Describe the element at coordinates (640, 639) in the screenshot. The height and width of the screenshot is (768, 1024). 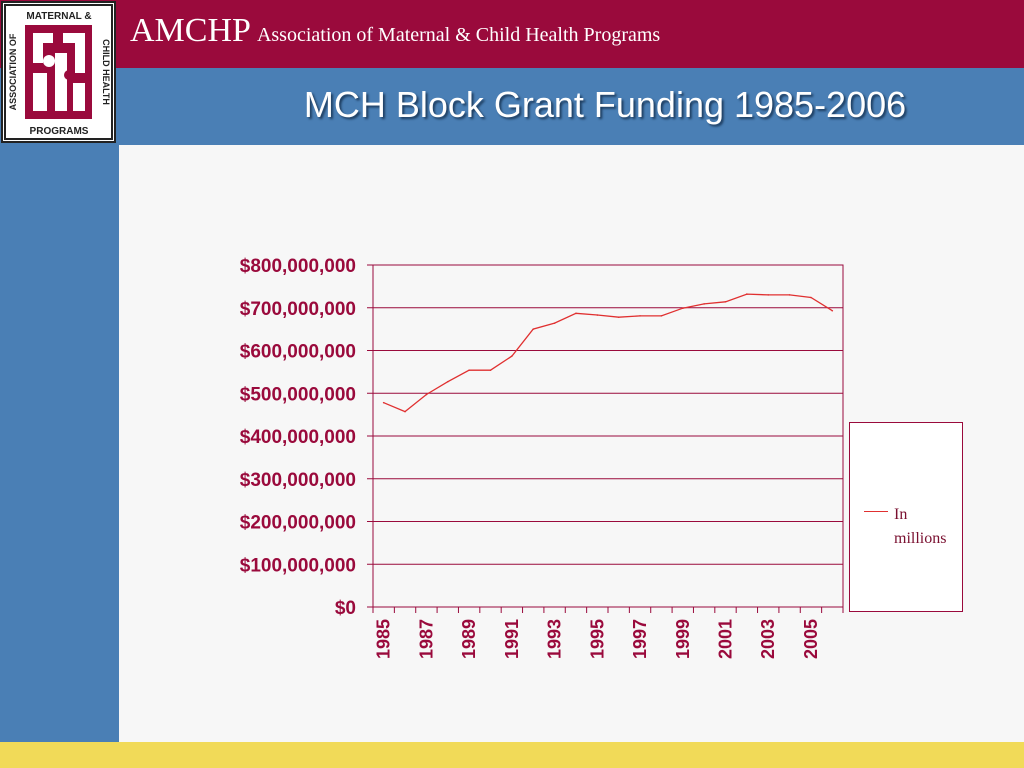
I see `x-tick-label: 1997` at that location.